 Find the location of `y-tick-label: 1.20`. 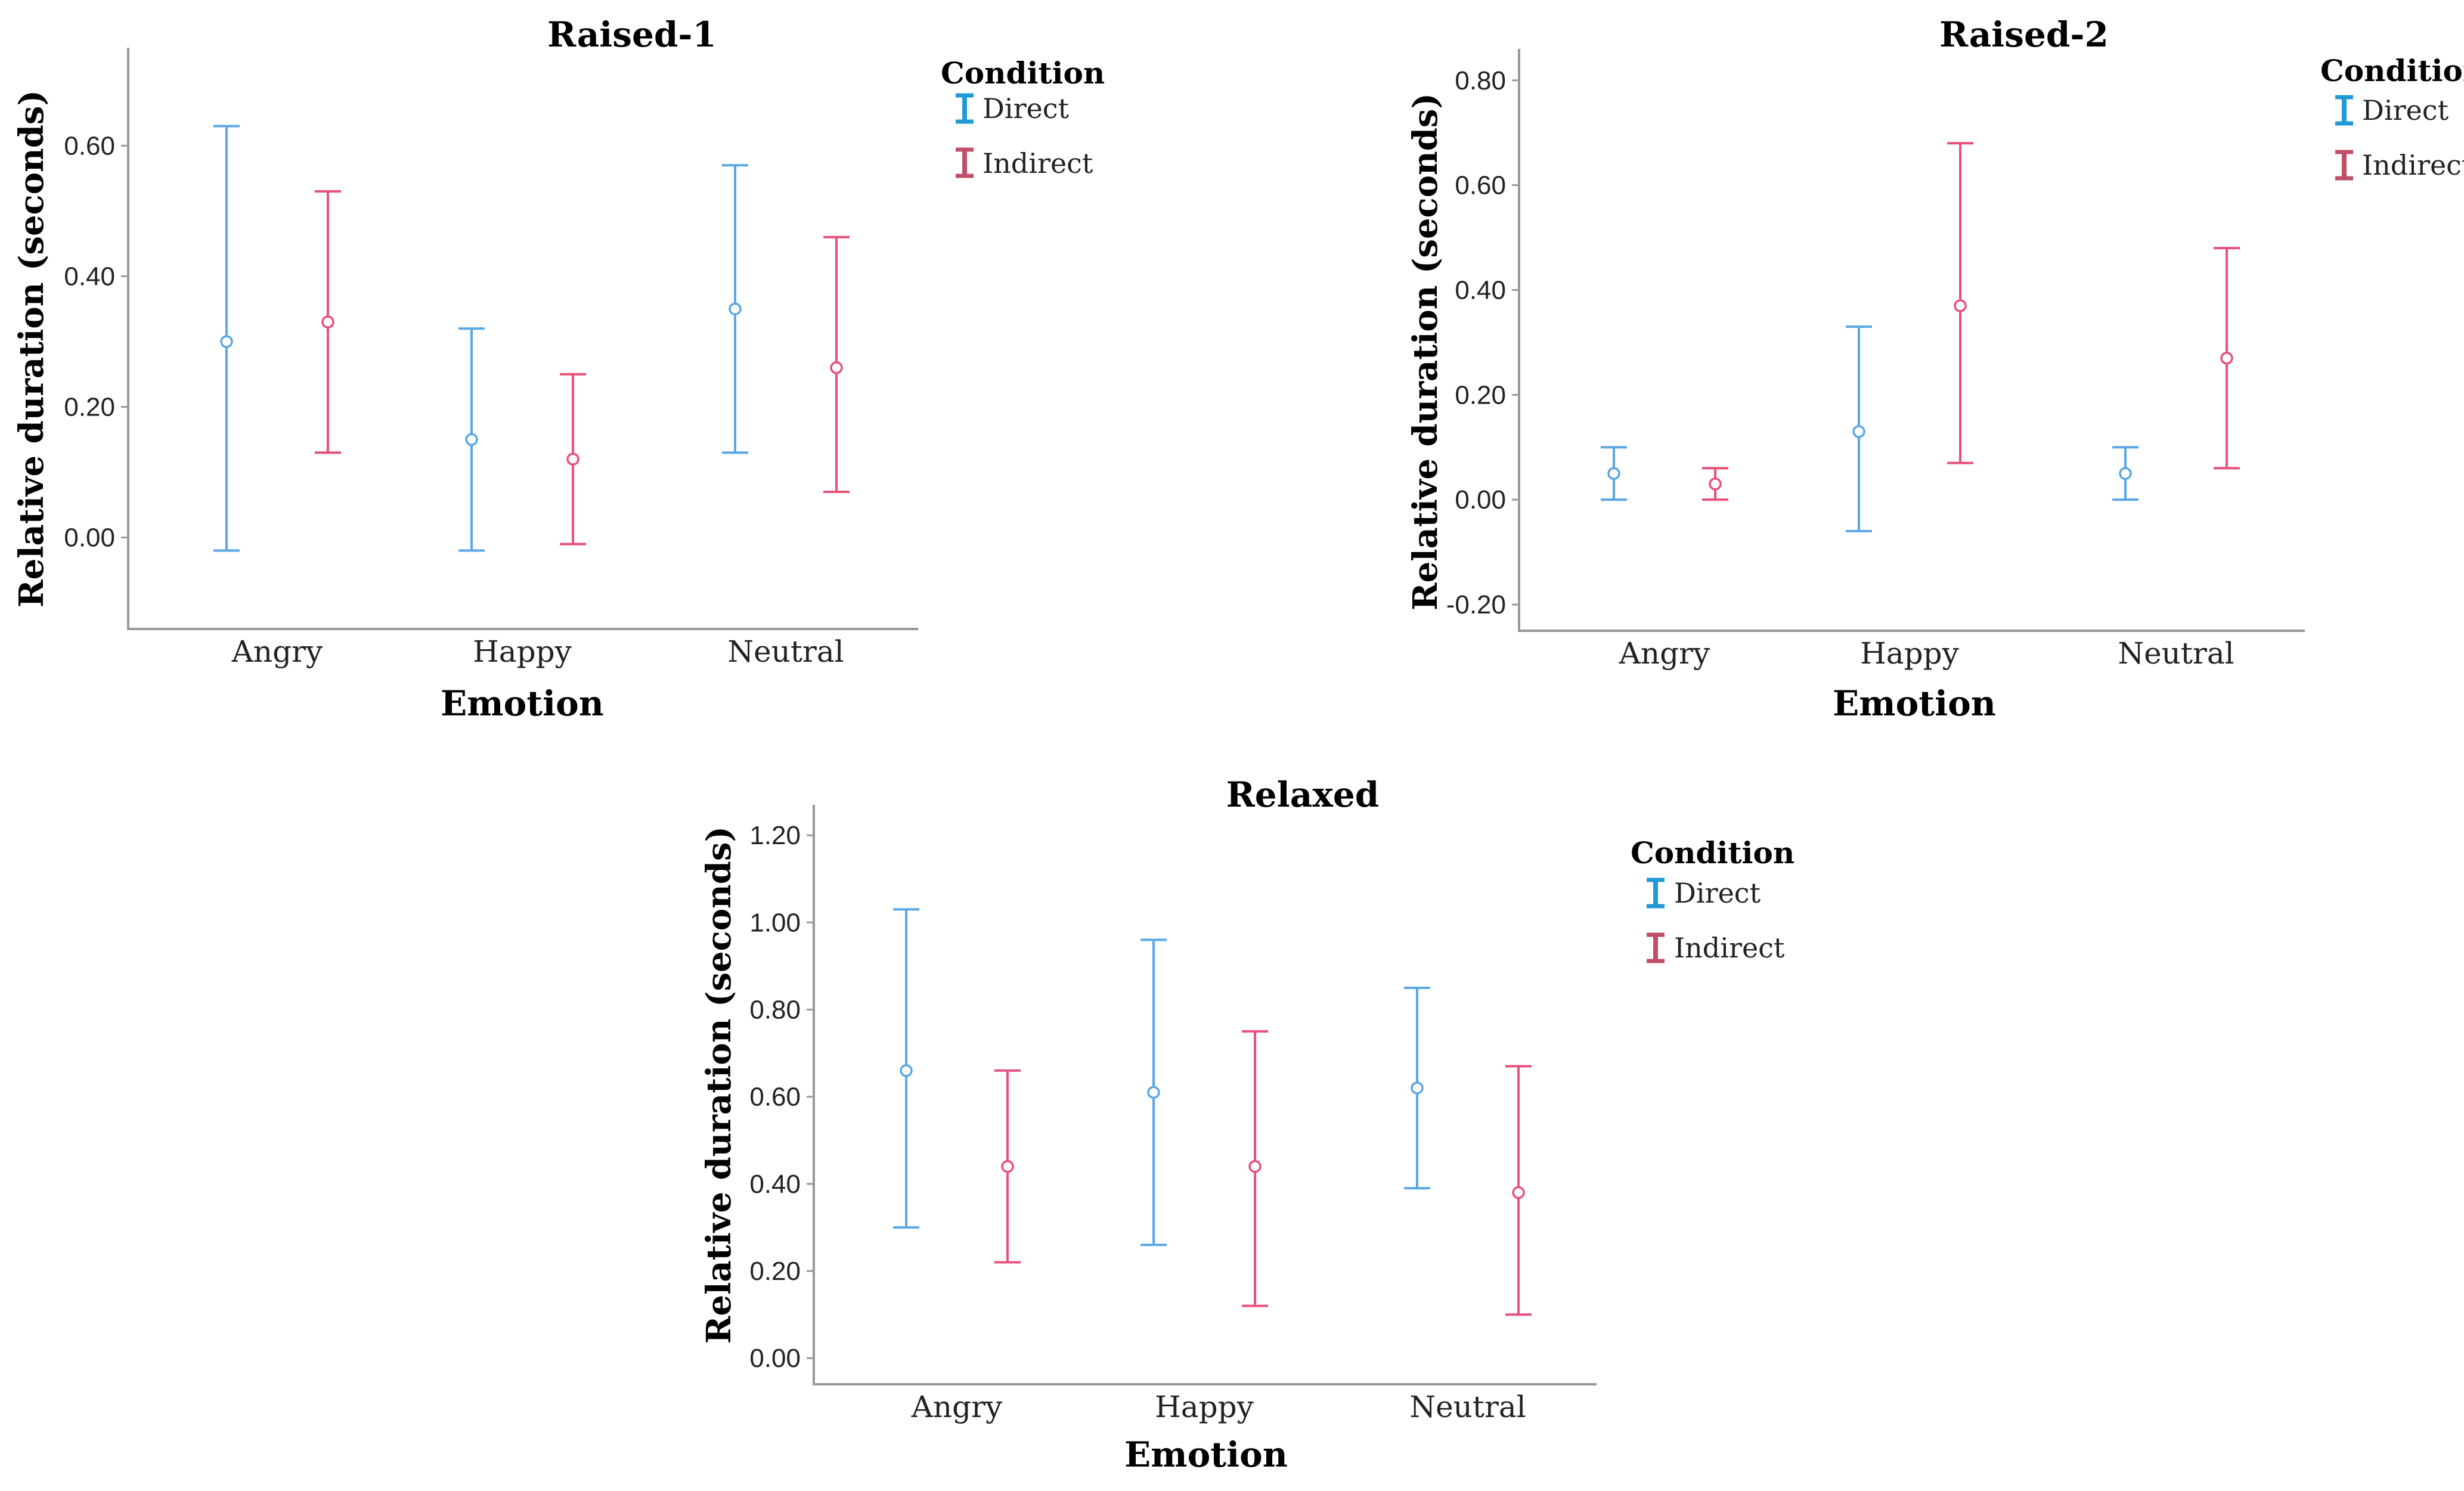

y-tick-label: 1.20 is located at coordinates (775, 836).